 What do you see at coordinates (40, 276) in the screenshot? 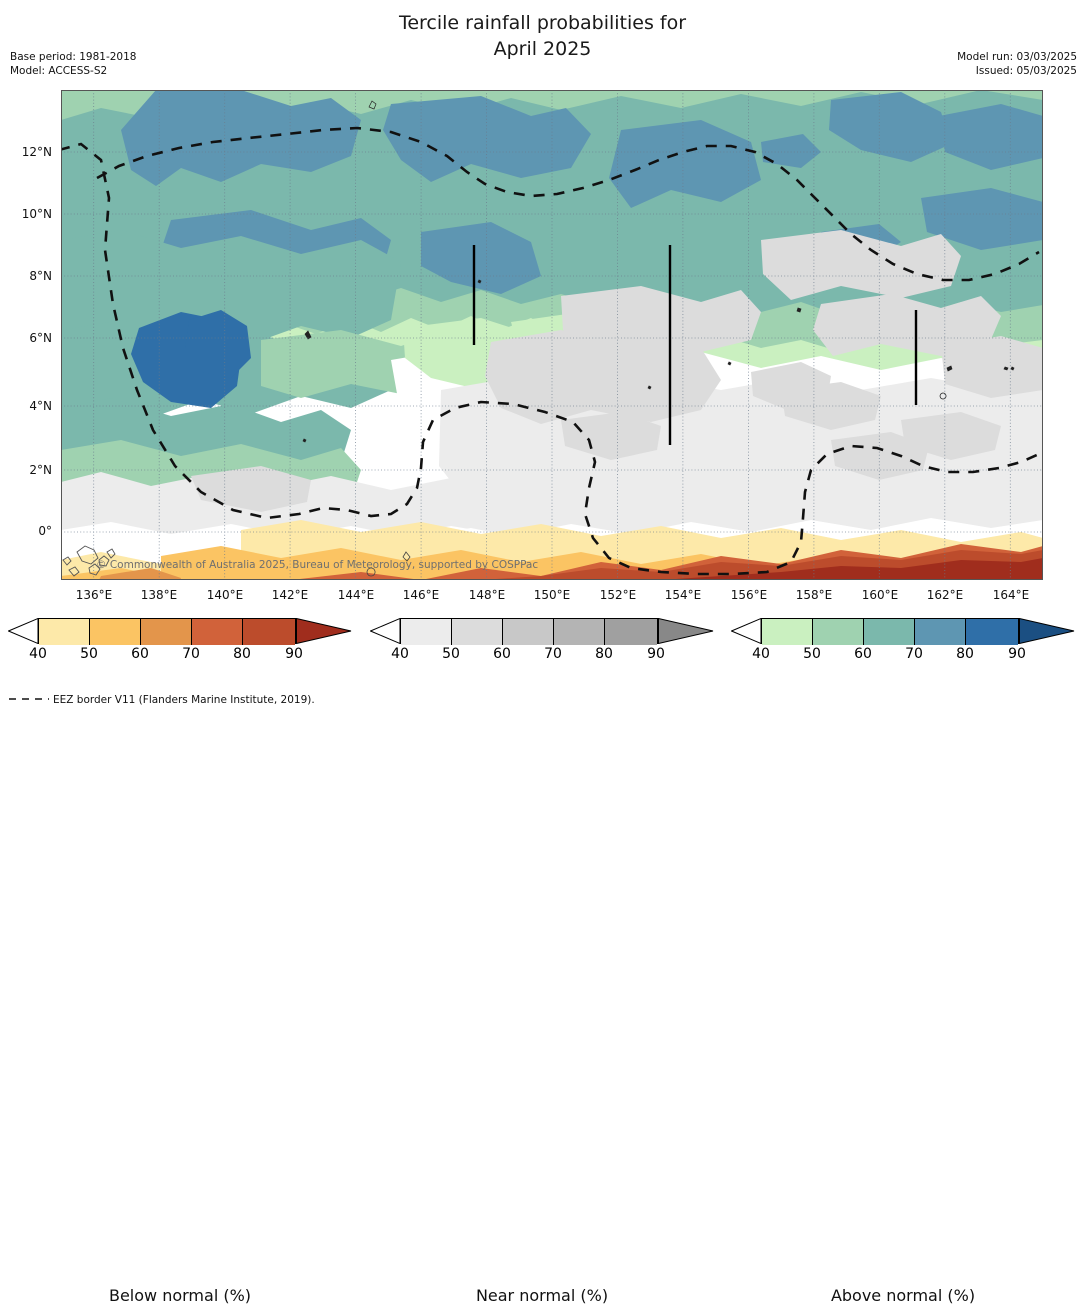
I see `y-axis-label-8N: 8°N` at bounding box center [40, 276].